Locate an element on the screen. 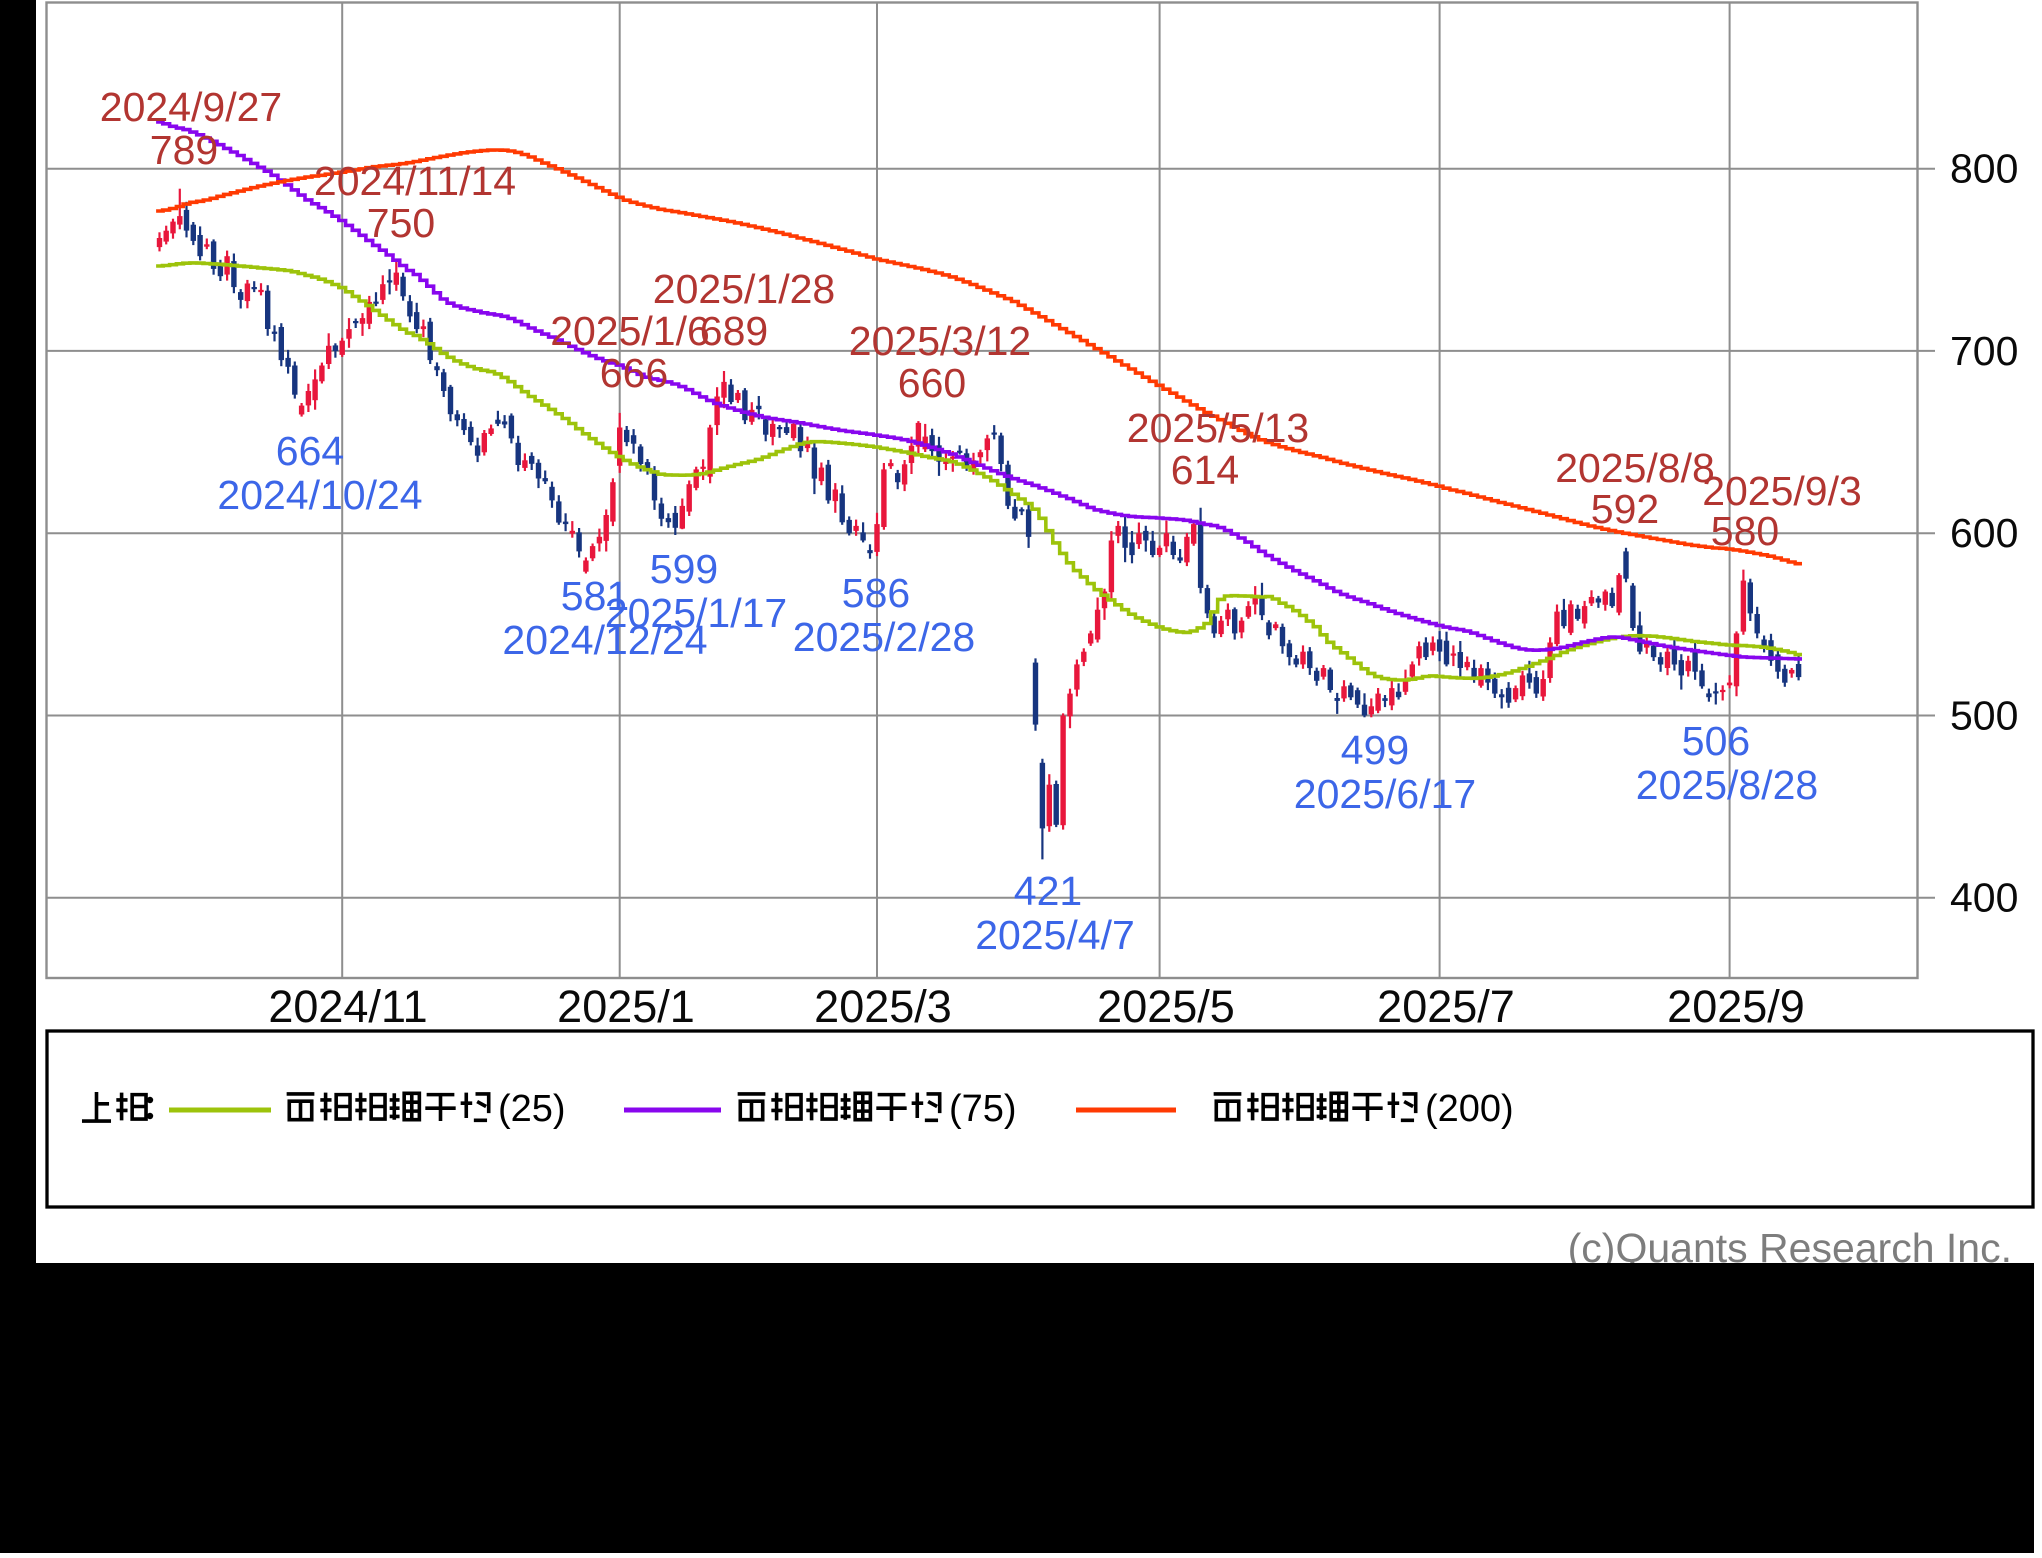 Image resolution: width=2042 pixels, height=1558 pixels. svg-text: 2024/11/14 is located at coordinates (415, 181).